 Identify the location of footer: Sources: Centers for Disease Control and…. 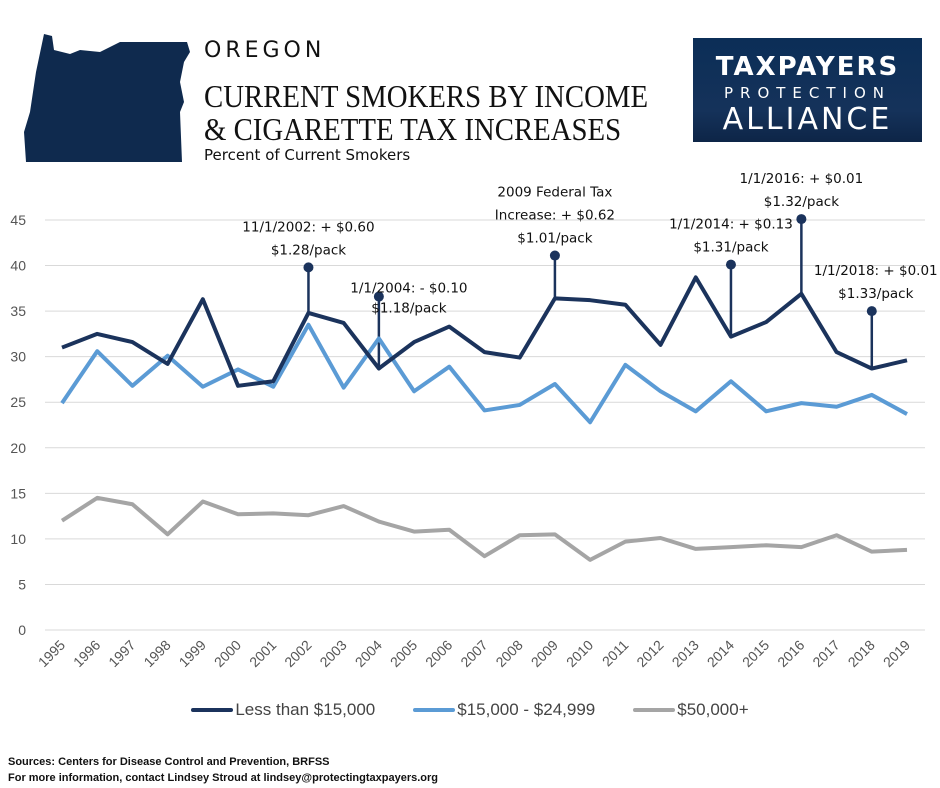
(223, 770).